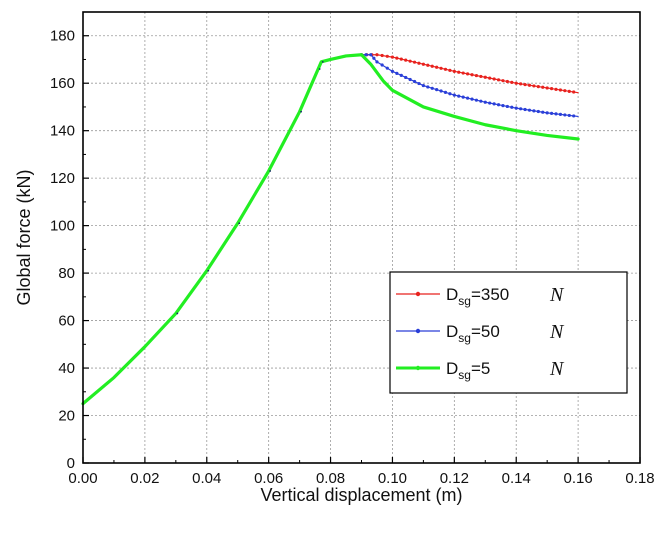 This screenshot has height=533, width=665. I want to click on x-tick-label: 0.00, so click(82, 478).